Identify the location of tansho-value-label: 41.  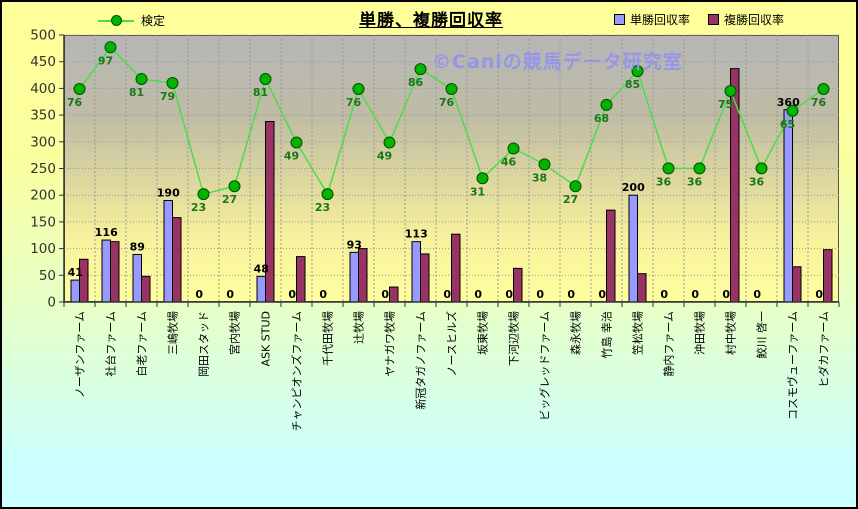
(75, 272).